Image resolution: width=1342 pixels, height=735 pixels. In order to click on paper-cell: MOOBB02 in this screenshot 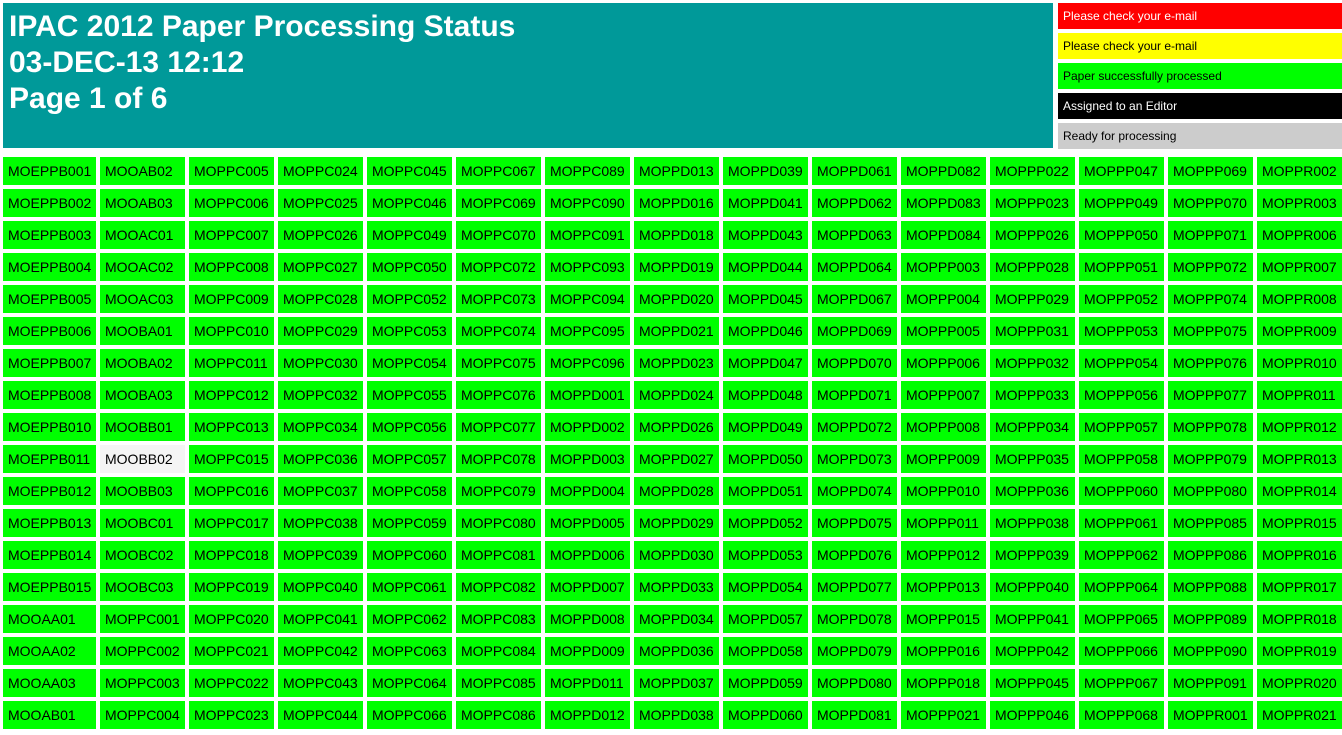, I will do `click(142, 459)`.